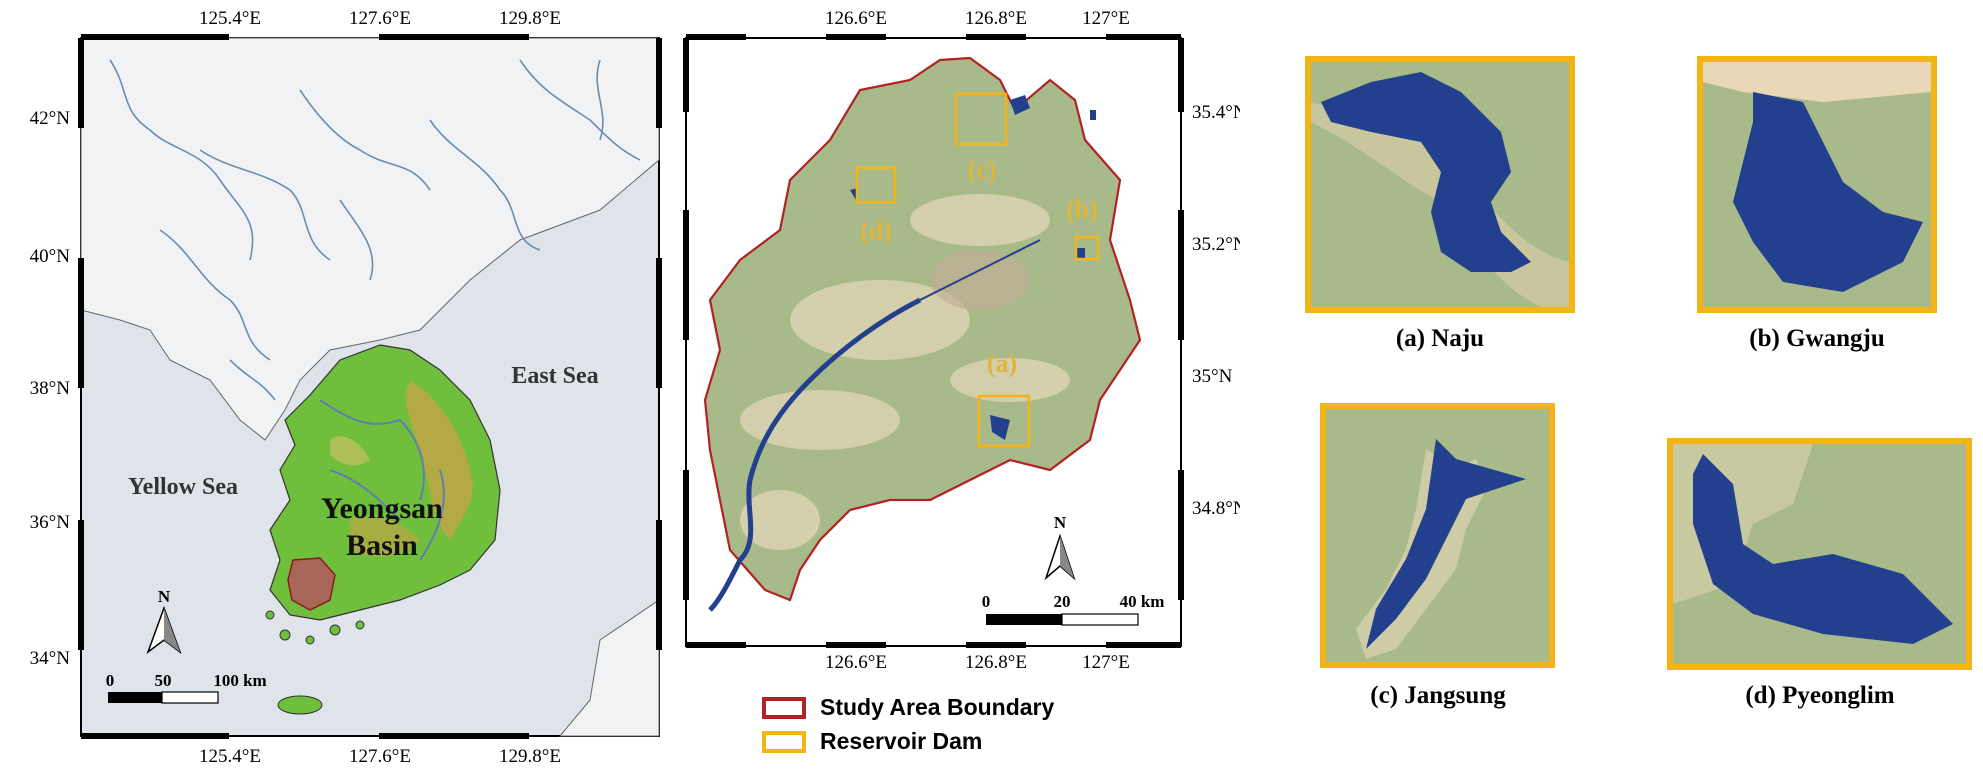 The image size is (1983, 772). I want to click on map1-left-tick-3: 38°N, so click(50, 388).